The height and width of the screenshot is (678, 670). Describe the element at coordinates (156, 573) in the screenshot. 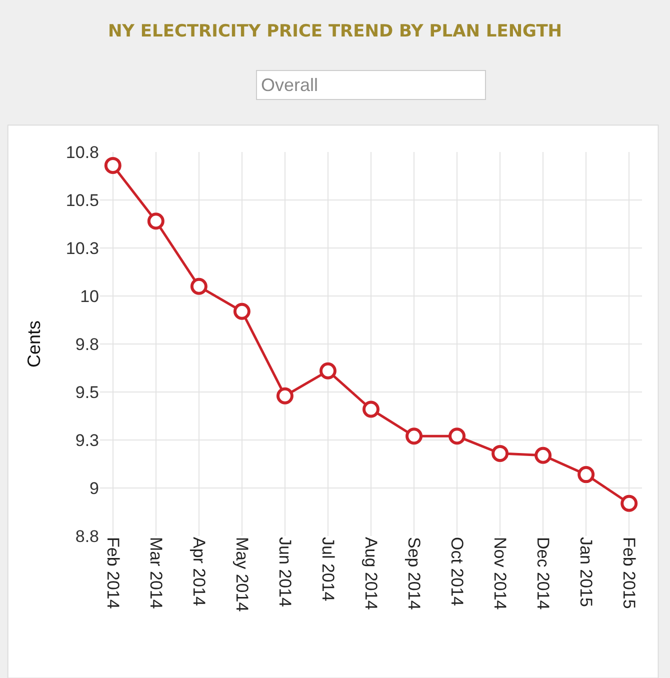

I see `x-tick-label: Mar 2014` at that location.